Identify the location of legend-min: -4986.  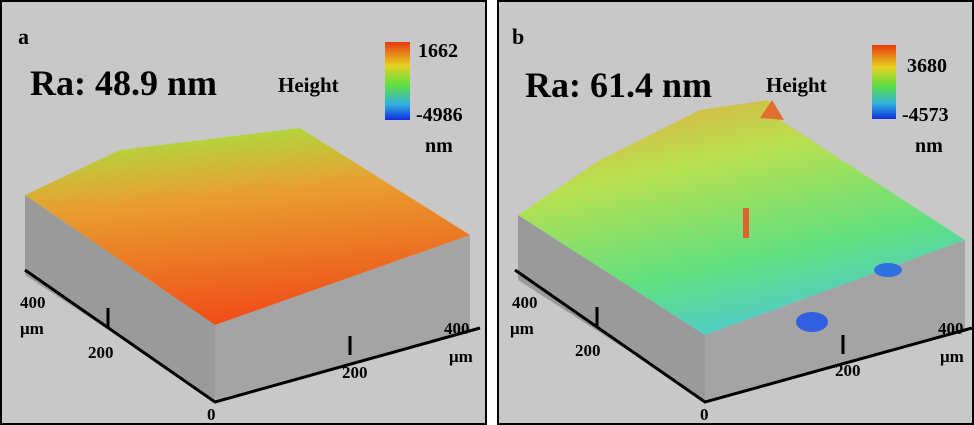
(439, 115).